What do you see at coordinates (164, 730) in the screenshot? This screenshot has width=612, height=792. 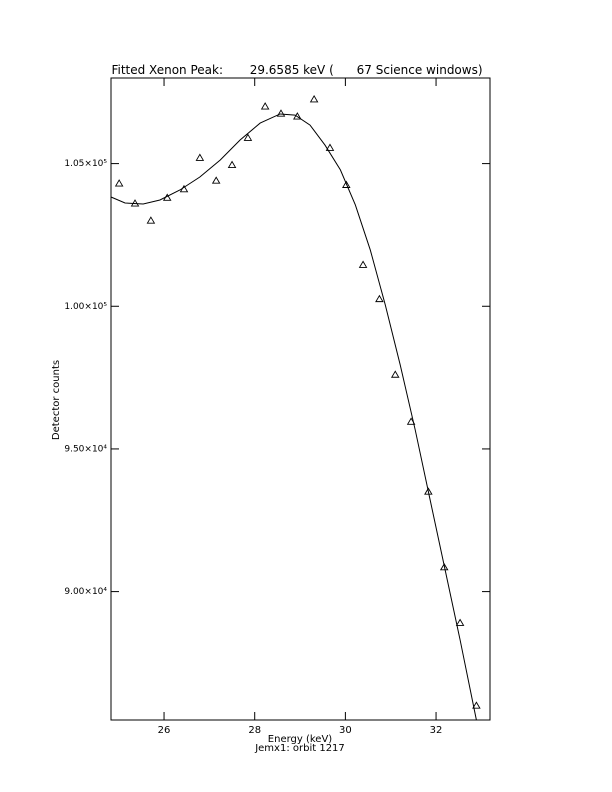 I see `x-tick-label: 26` at bounding box center [164, 730].